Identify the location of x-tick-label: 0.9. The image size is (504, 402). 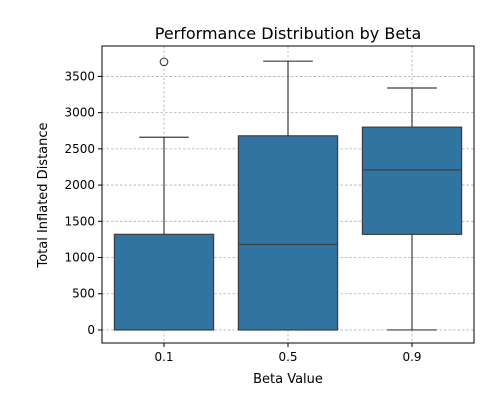
(411, 357).